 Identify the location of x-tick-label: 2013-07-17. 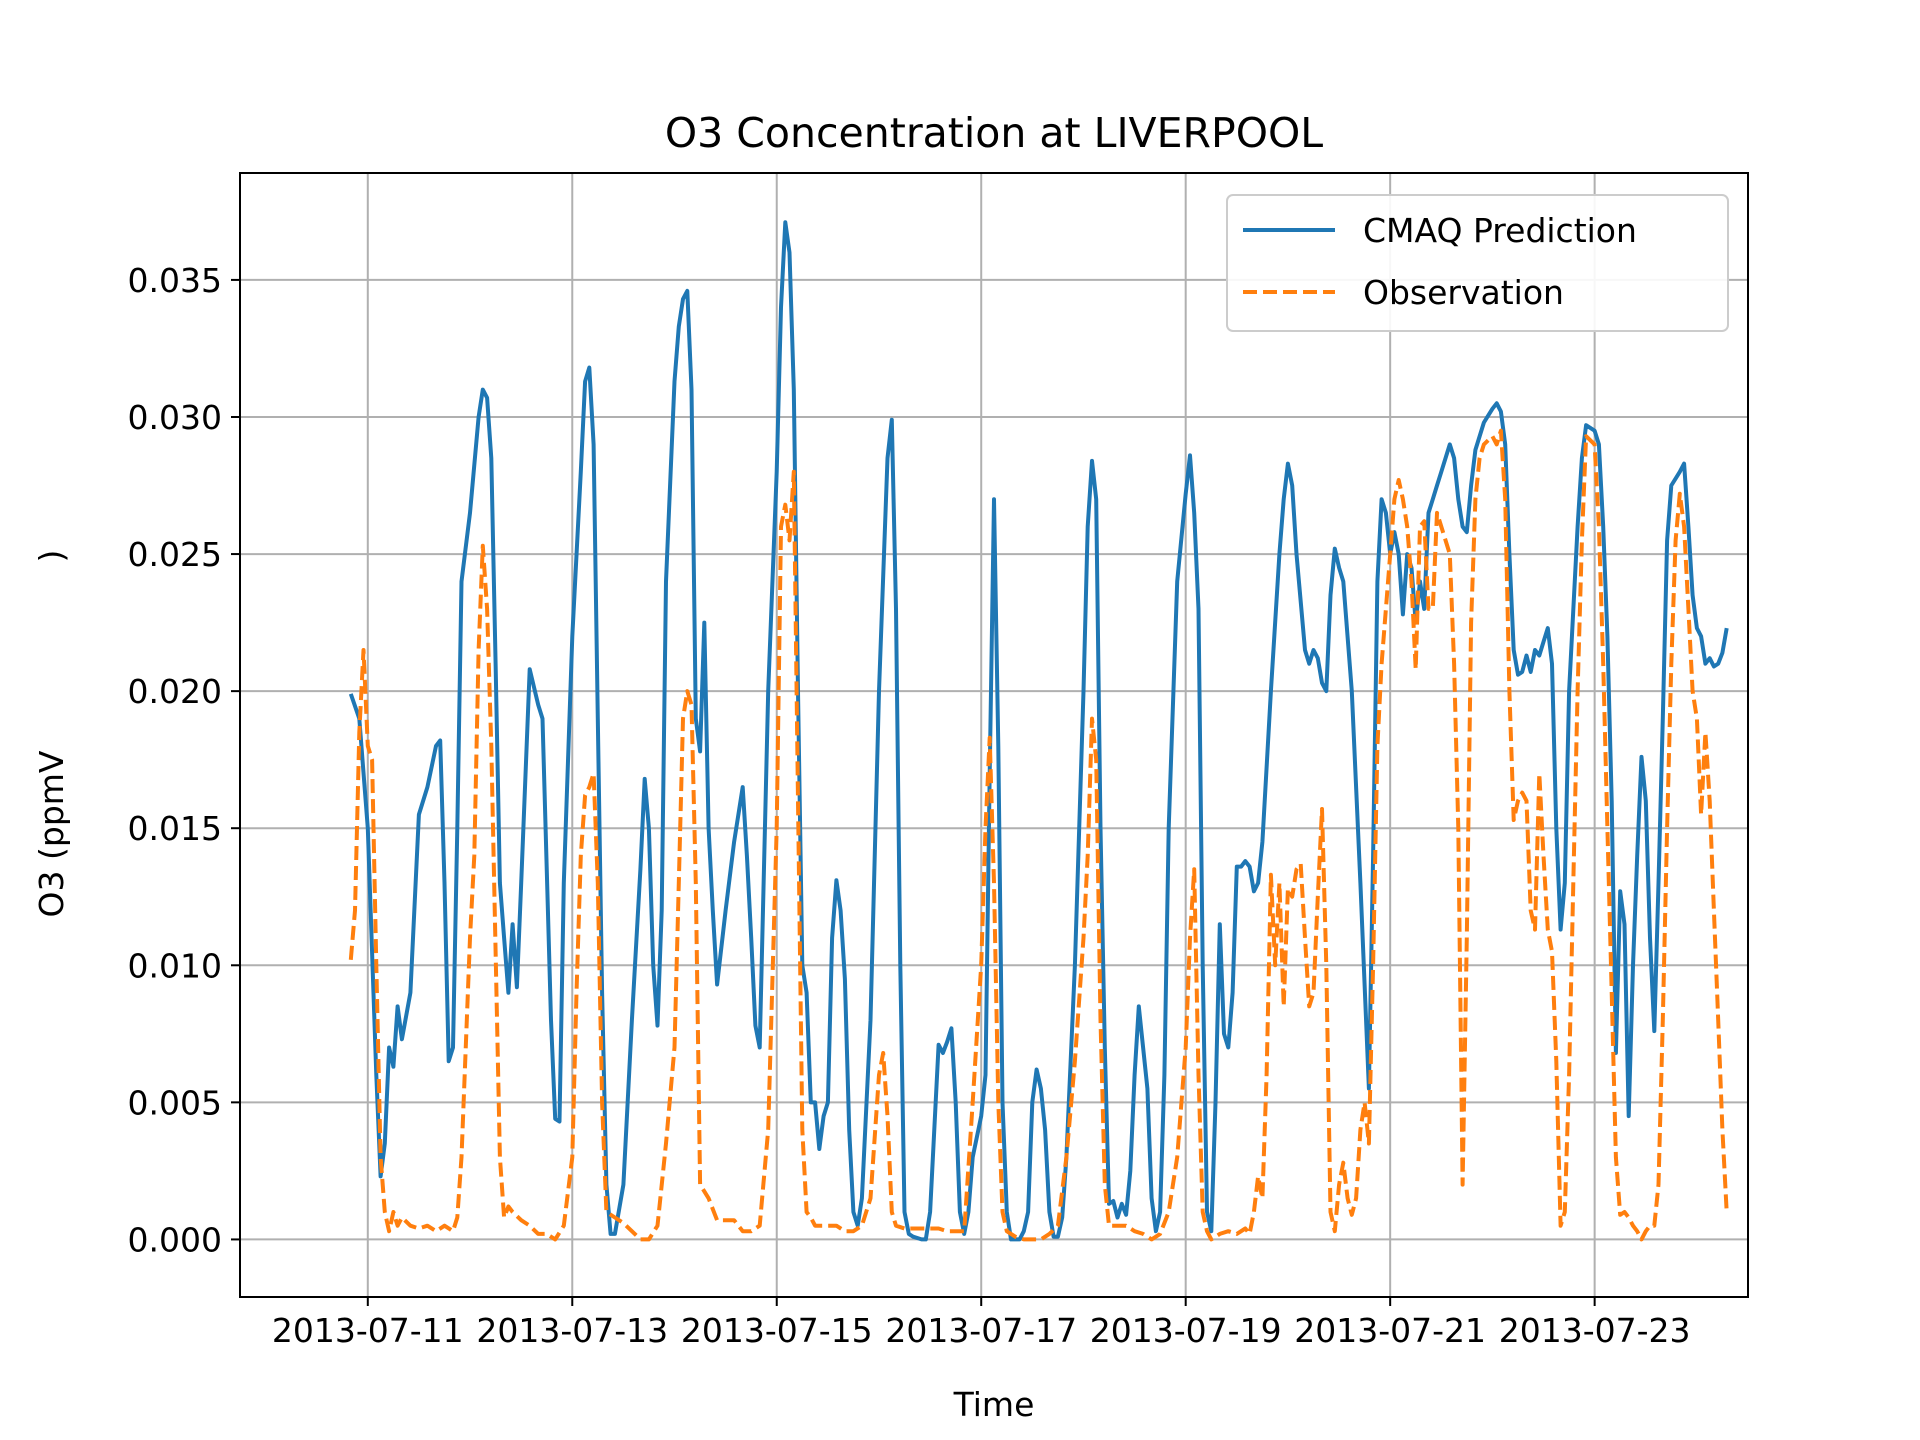
(981, 1330).